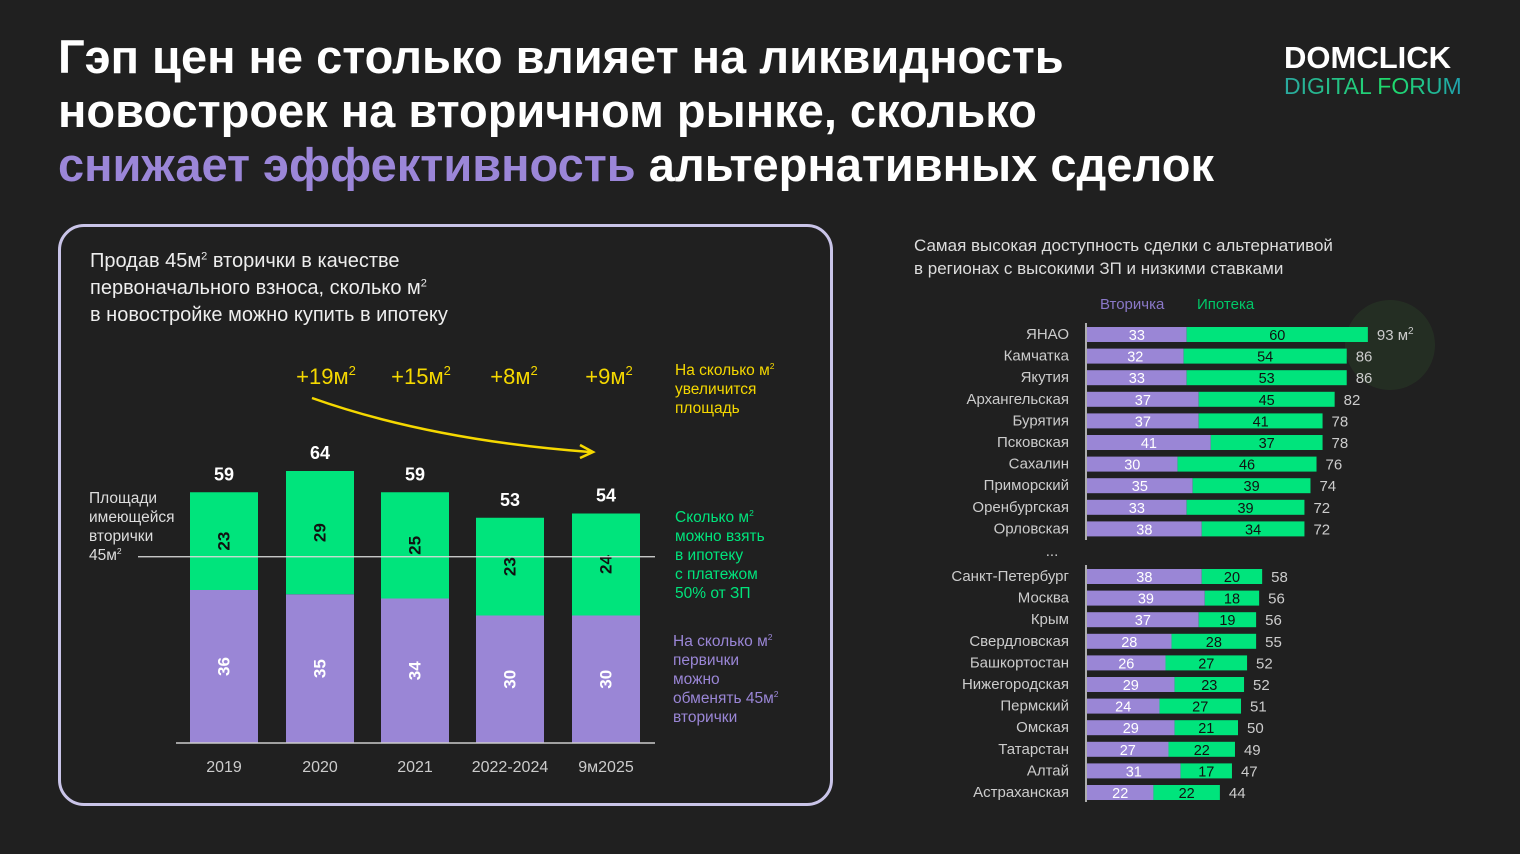 This screenshot has height=854, width=1520. I want to click on bar-mortgage-label: 45, so click(1267, 401).